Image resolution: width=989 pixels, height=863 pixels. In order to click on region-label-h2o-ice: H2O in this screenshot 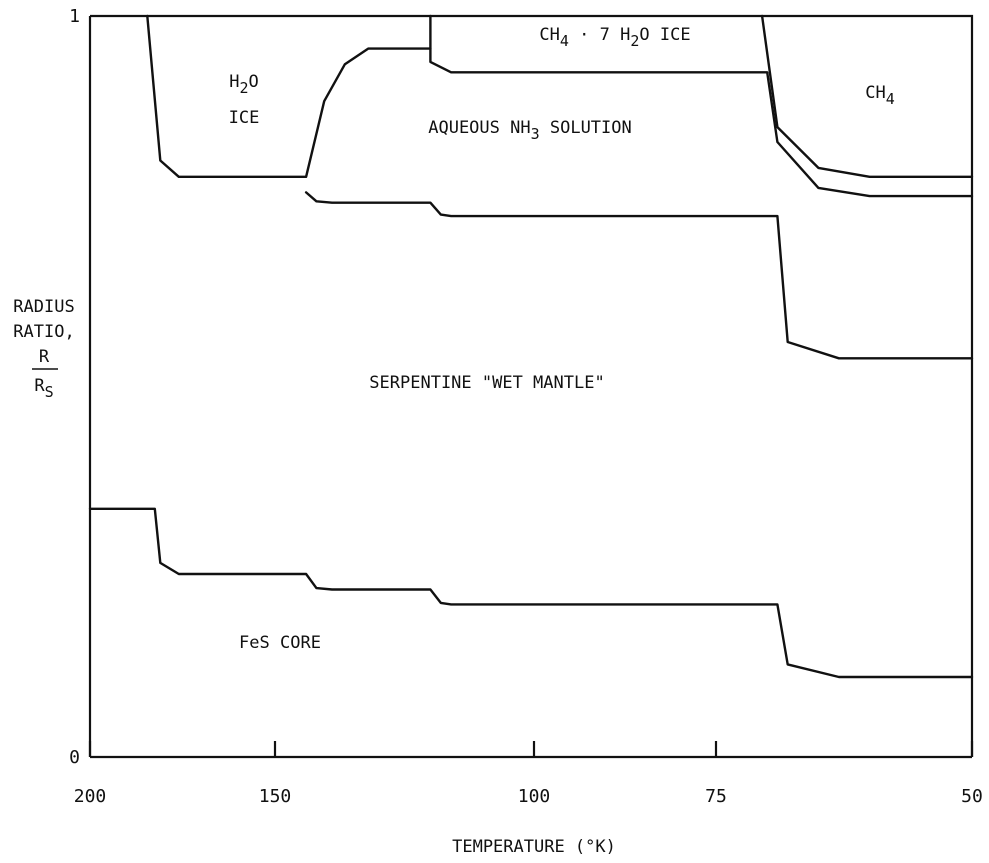, I will do `click(244, 84)`.